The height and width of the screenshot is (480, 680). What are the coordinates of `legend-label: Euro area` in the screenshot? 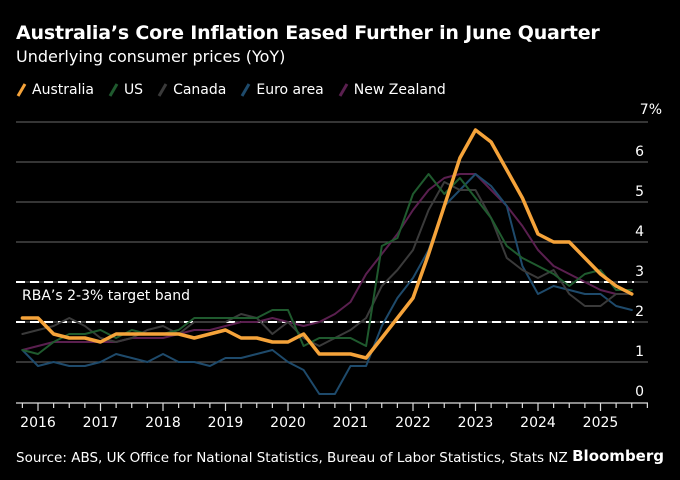 It's located at (290, 90).